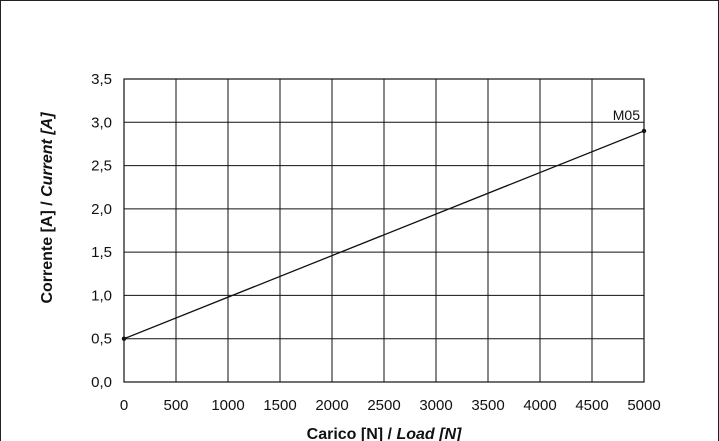 The image size is (719, 441). Describe the element at coordinates (626, 115) in the screenshot. I see `series-label: M05` at that location.